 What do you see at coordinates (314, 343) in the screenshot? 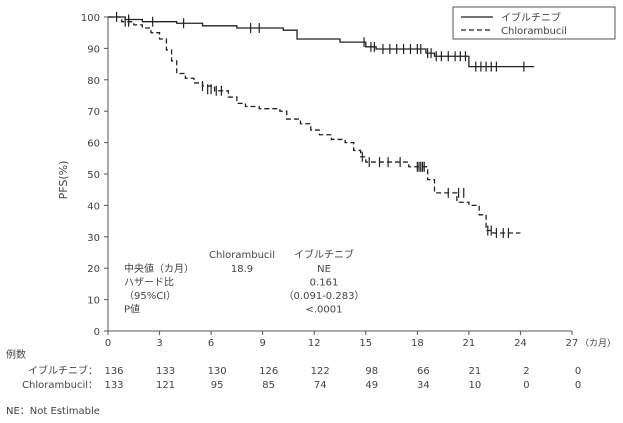
I see `x-tick-label: 12` at bounding box center [314, 343].